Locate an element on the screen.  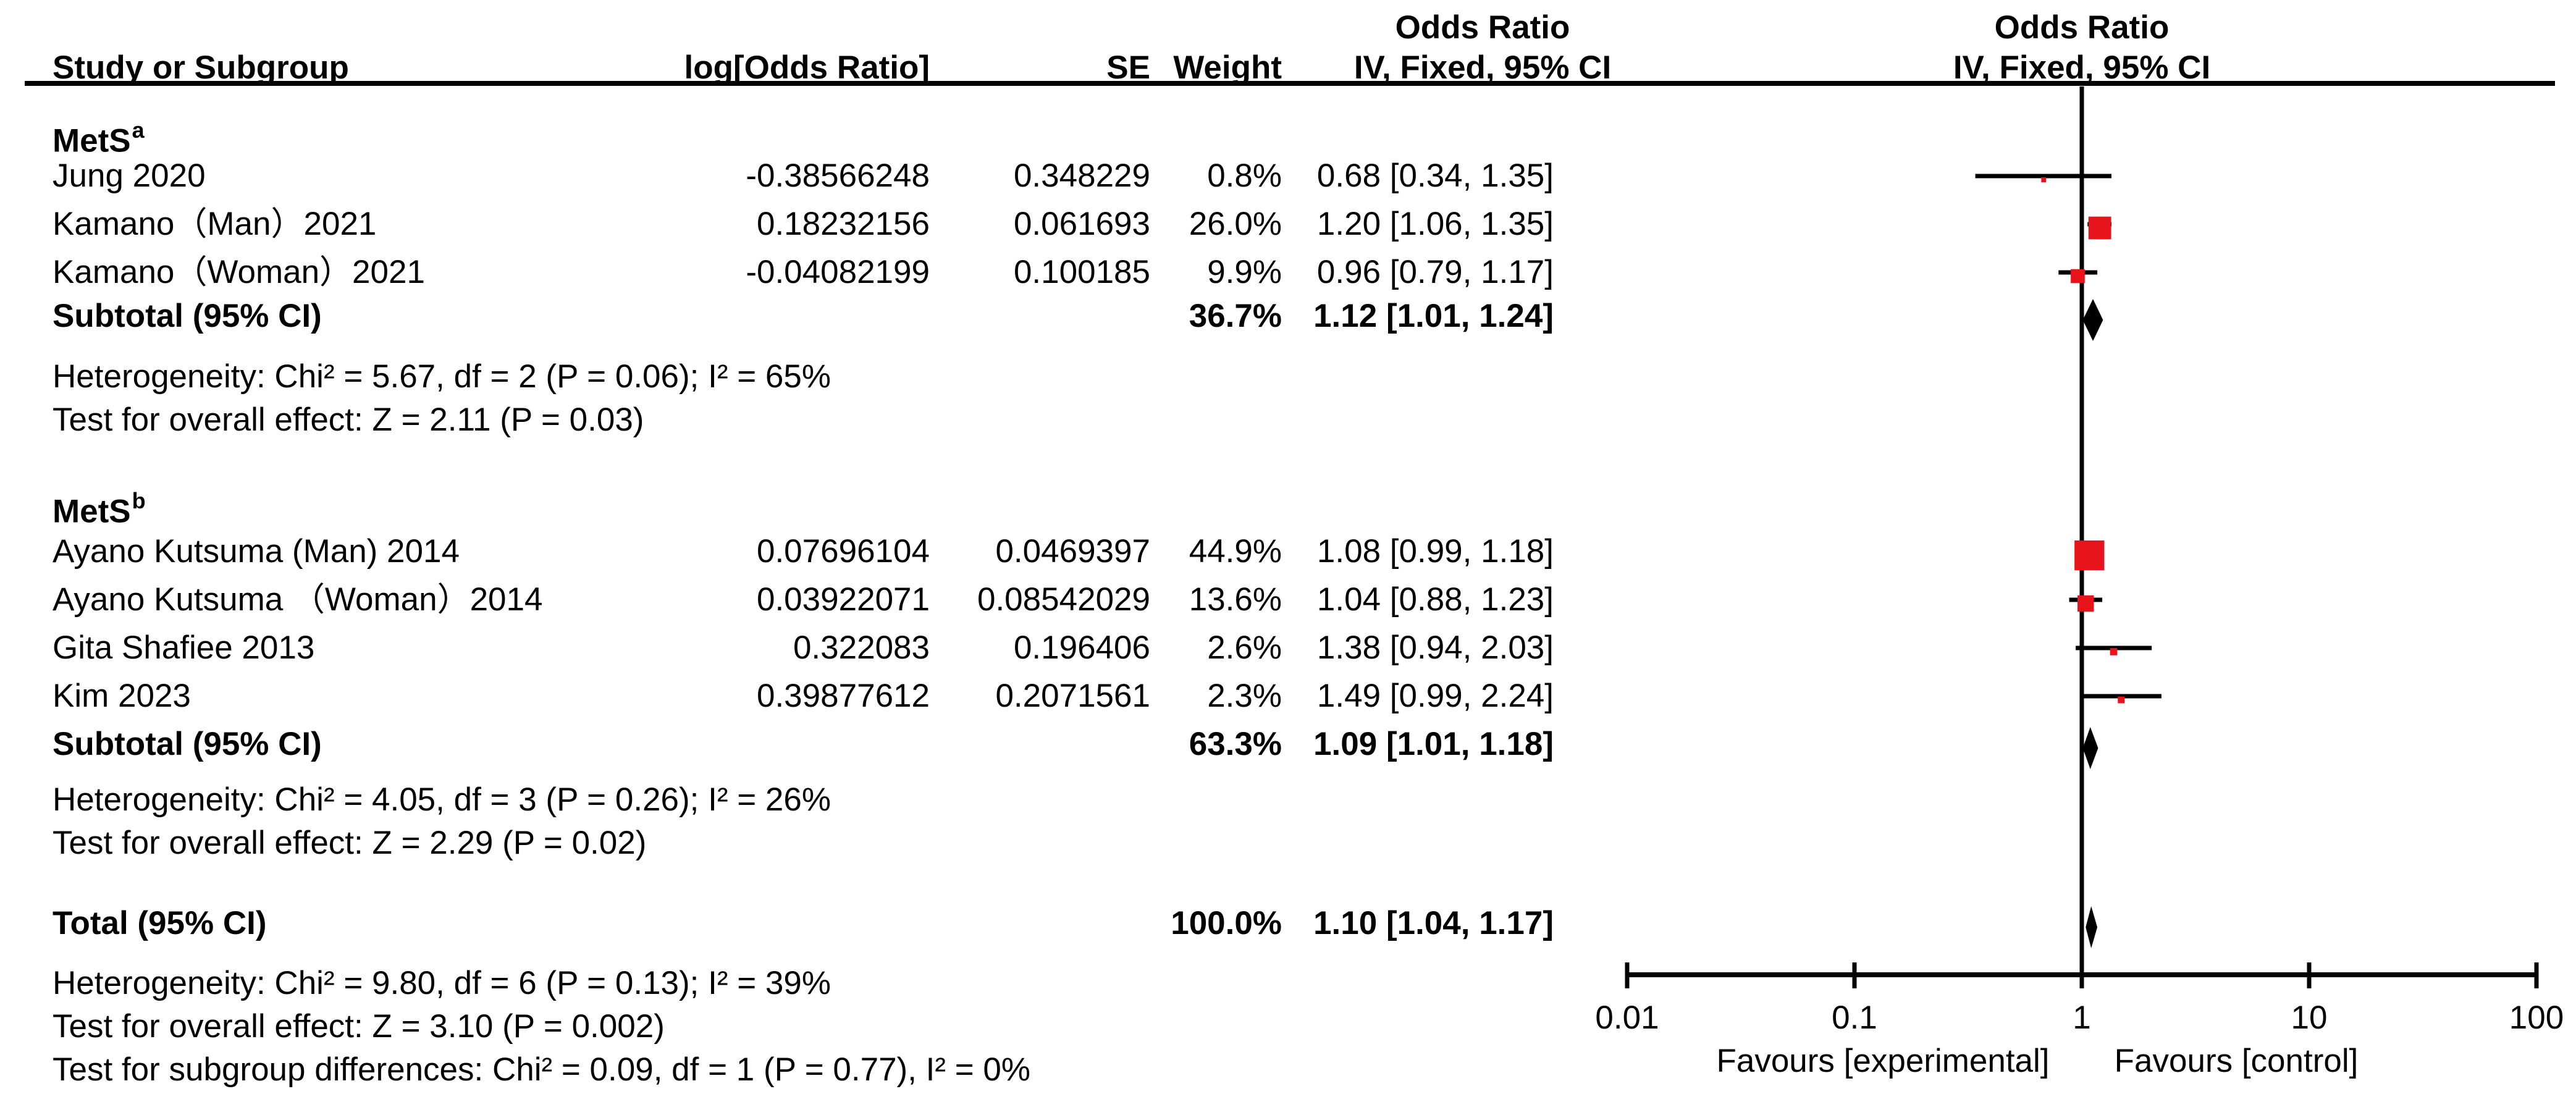
study-log-or: 0.39877612 is located at coordinates (843, 696).